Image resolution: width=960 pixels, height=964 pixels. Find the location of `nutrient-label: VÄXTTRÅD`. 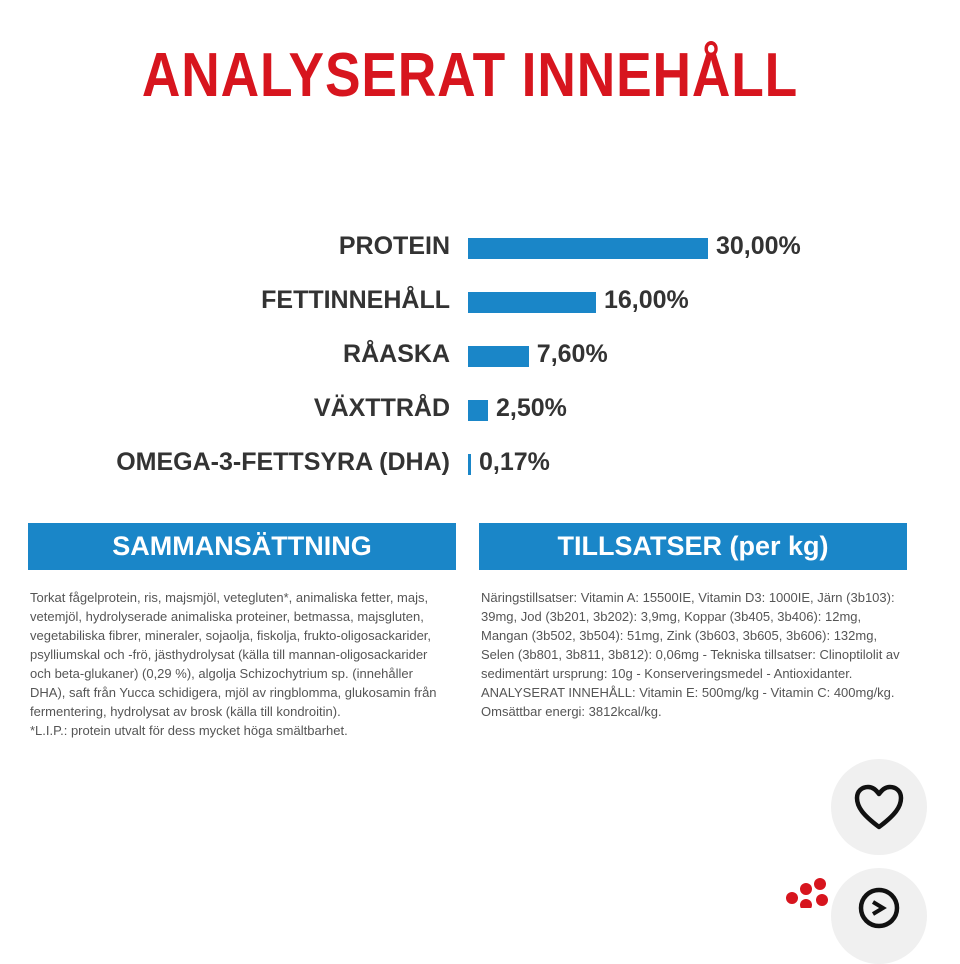

nutrient-label: VÄXTTRÅD is located at coordinates (381, 408).